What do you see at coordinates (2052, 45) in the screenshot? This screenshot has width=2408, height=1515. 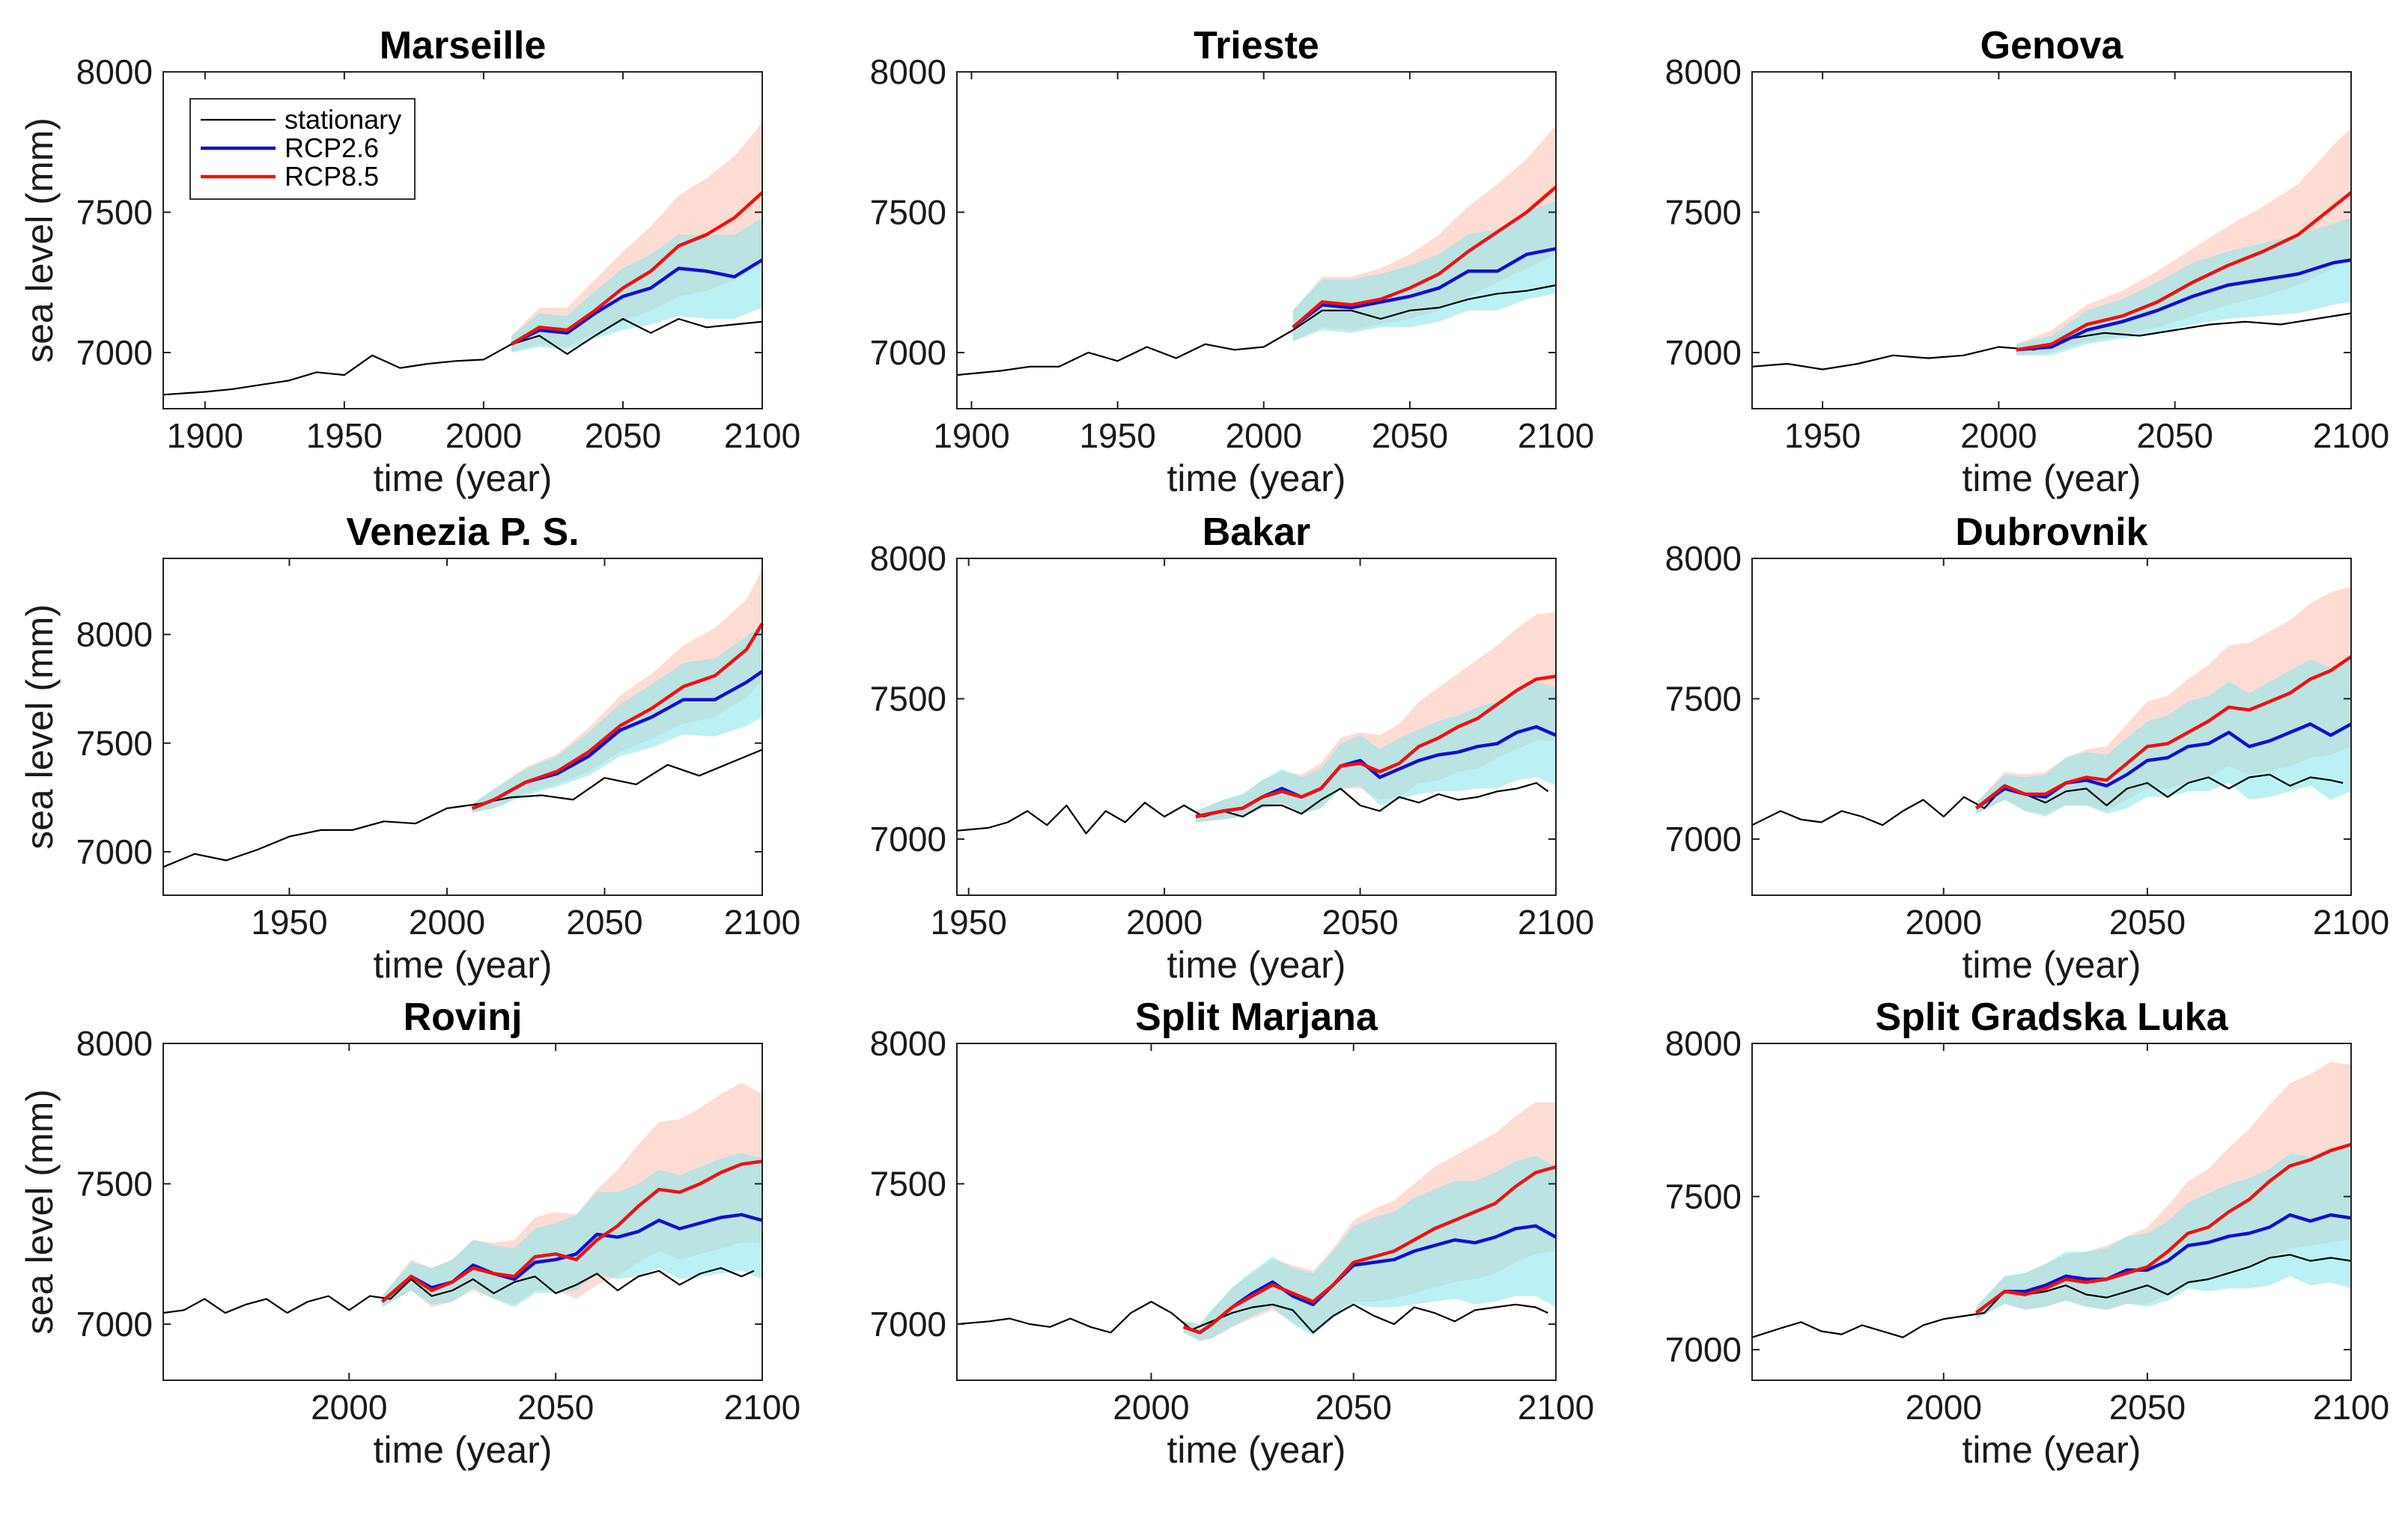 I see `chart-title: Genova` at bounding box center [2052, 45].